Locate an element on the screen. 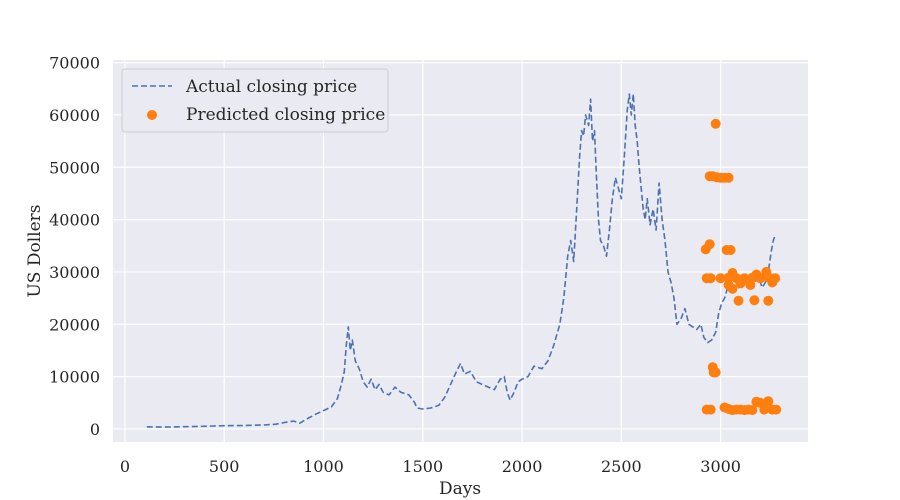  y-tick-label: 50000 is located at coordinates (74, 167).